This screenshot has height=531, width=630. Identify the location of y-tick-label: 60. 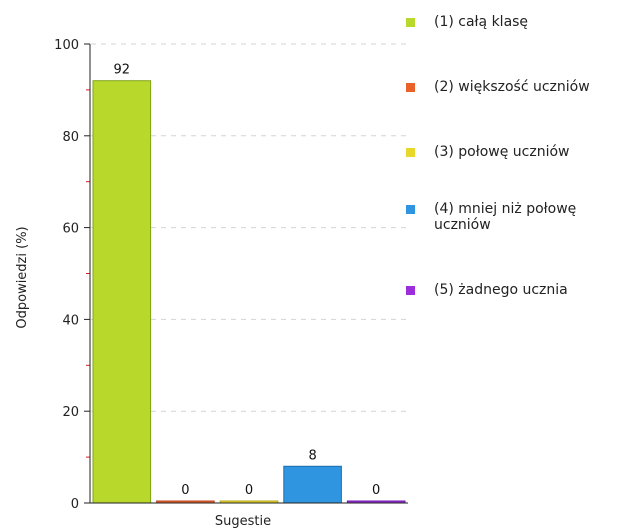
(70, 229).